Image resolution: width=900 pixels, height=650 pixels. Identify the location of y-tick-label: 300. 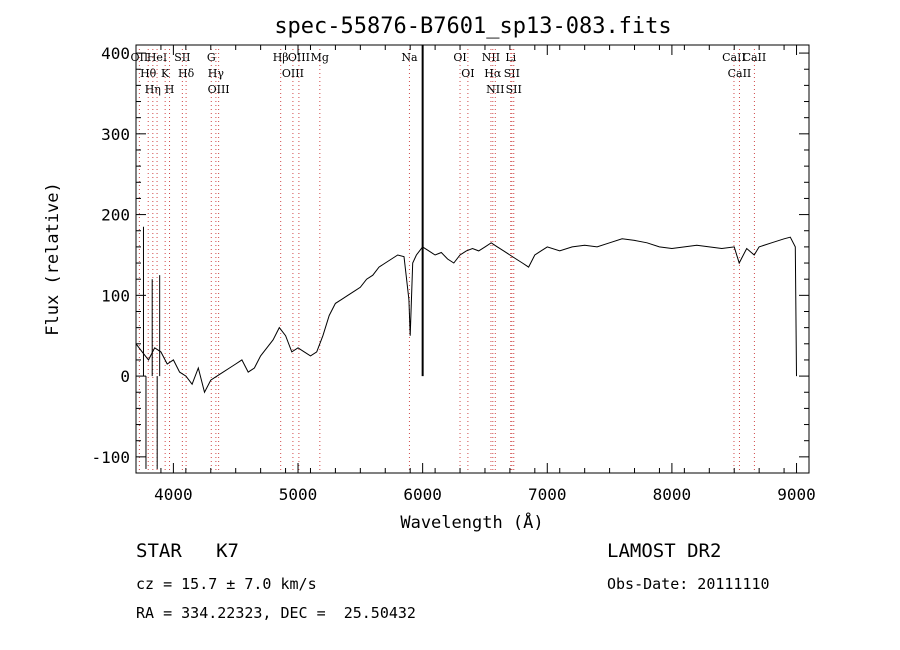
(115, 134).